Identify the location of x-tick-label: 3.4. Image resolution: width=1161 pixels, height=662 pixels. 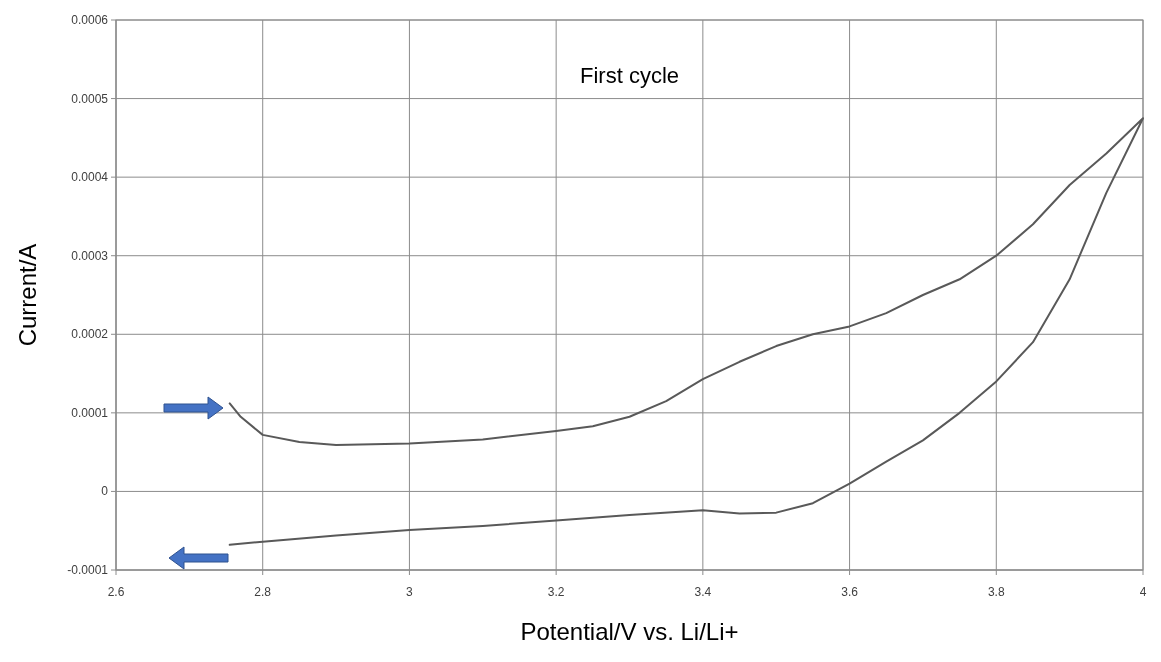
(703, 592).